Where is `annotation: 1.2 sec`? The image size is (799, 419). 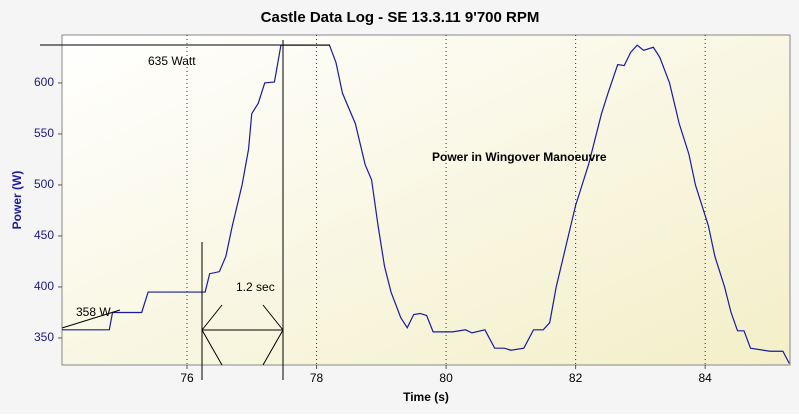
annotation: 1.2 sec is located at coordinates (255, 287).